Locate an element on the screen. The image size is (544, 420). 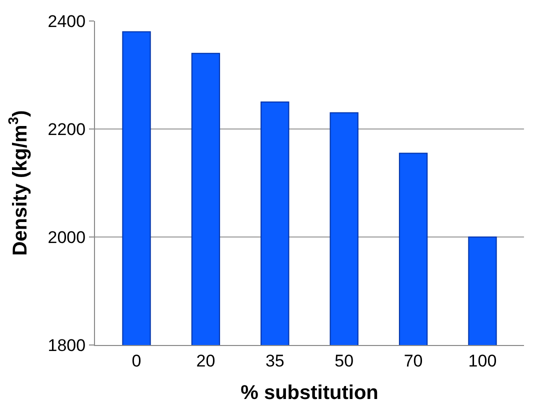
x-tick-label: 70 is located at coordinates (413, 360).